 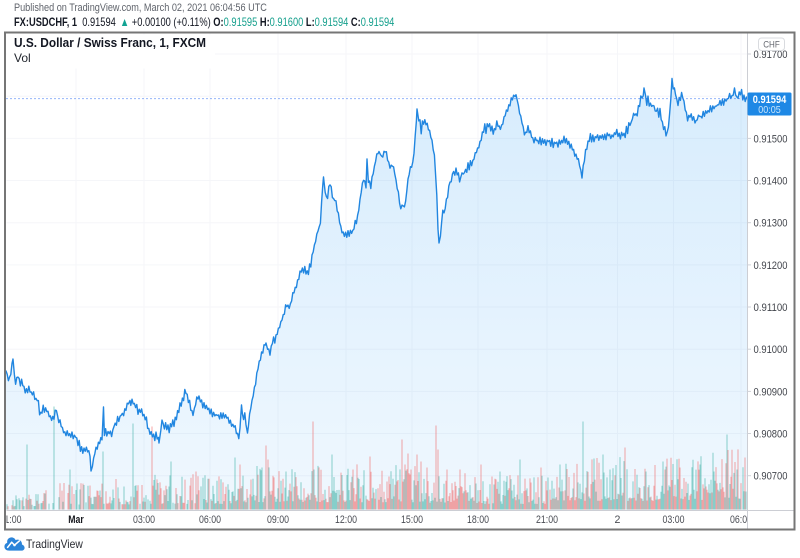 What do you see at coordinates (771, 181) in the screenshot?
I see `svg-text: 0.91400` at bounding box center [771, 181].